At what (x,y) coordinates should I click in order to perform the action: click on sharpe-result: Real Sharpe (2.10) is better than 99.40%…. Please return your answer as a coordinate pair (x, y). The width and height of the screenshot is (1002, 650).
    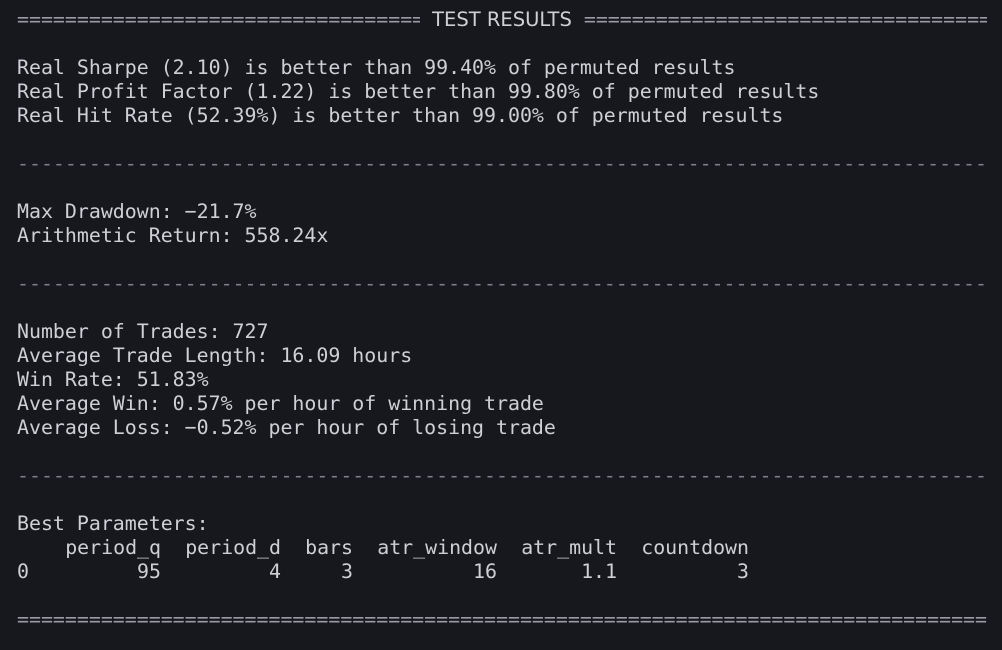
    Looking at the image, I should click on (376, 67).